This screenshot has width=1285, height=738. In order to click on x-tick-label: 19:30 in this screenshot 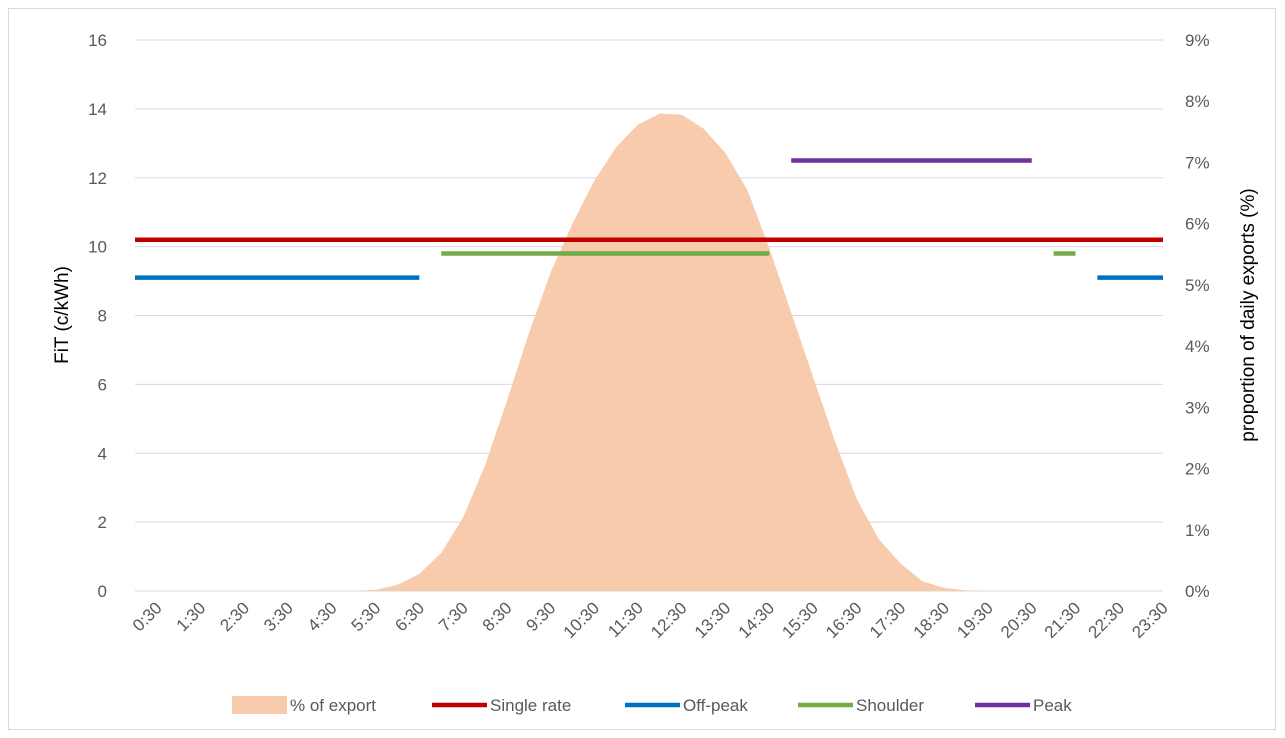, I will do `click(975, 620)`.